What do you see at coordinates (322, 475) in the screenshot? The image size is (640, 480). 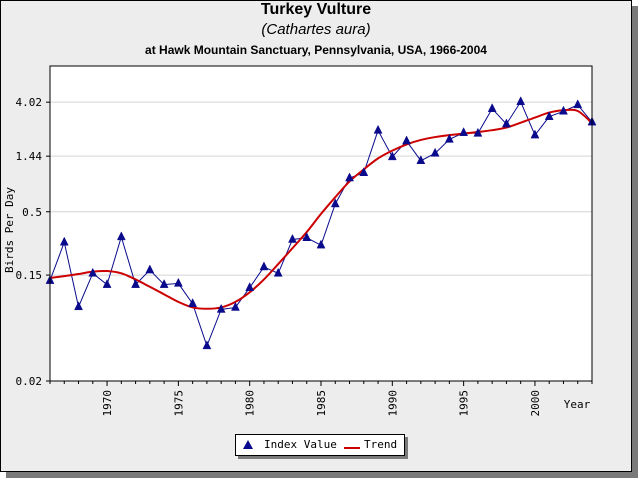 I see `frame-shadow-bottom` at bounding box center [322, 475].